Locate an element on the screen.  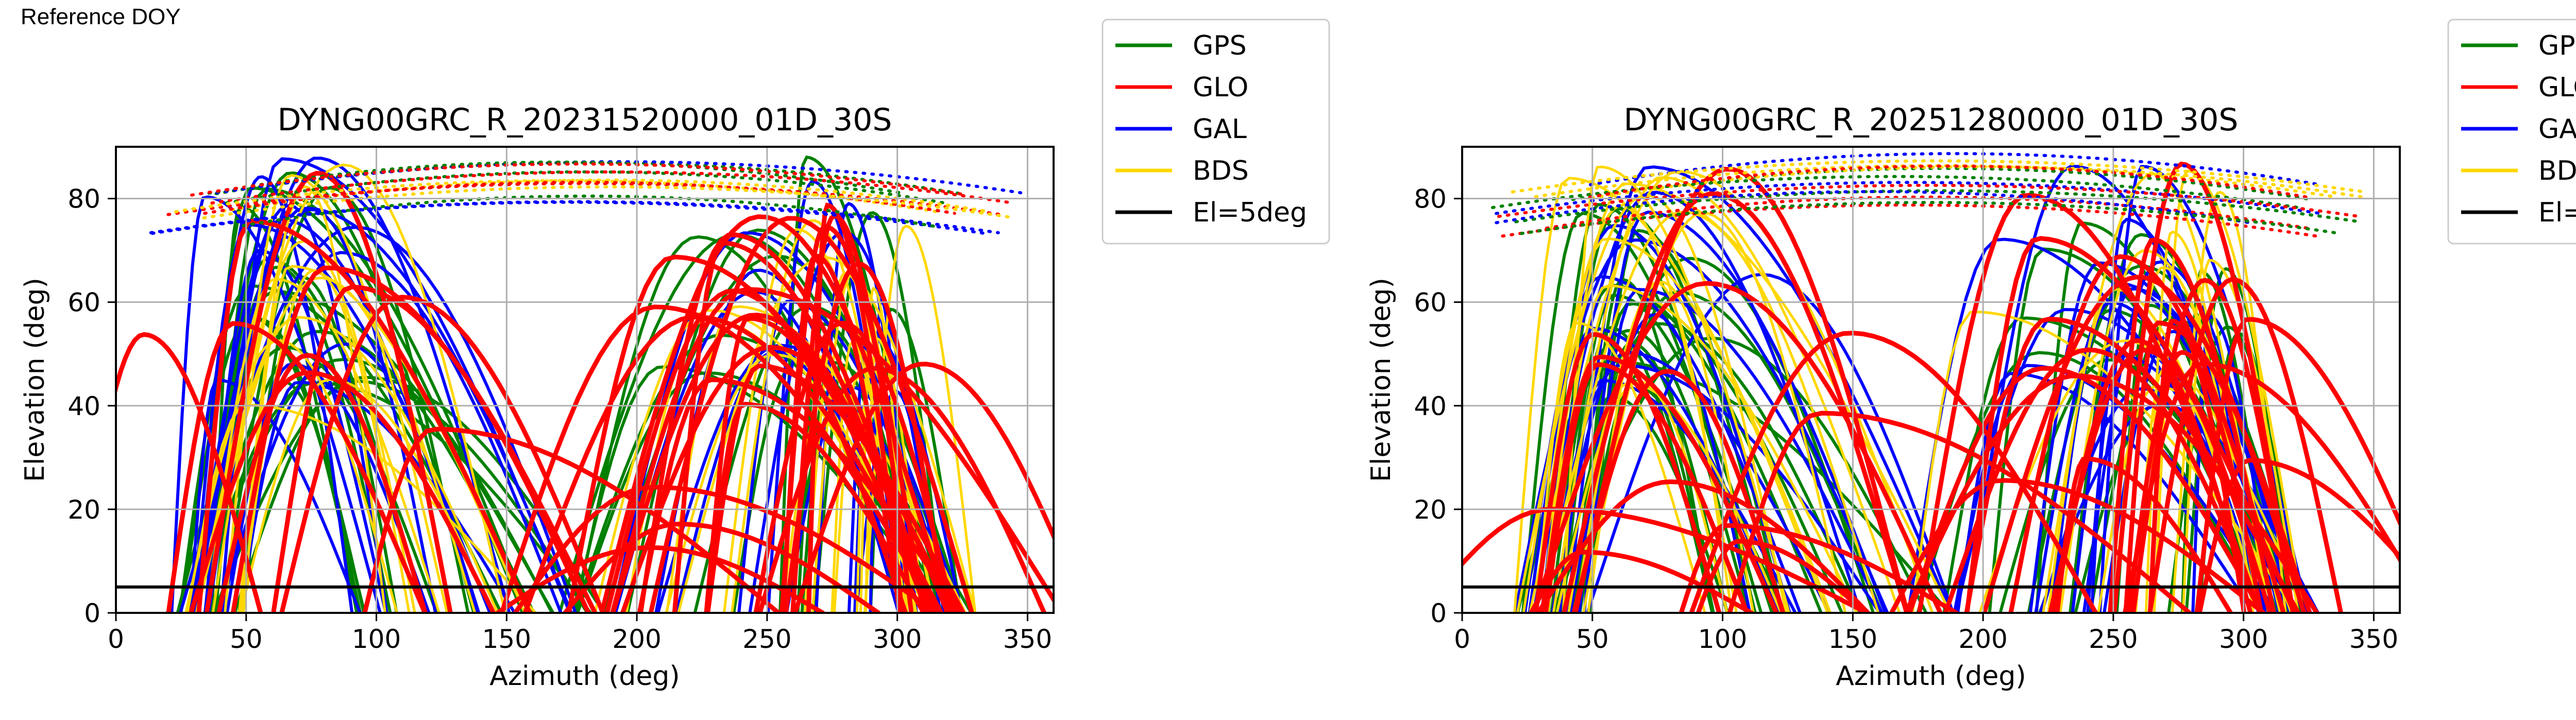
chart-title: DYNG00GRC_R_20231520000_01D_30S is located at coordinates (585, 120).